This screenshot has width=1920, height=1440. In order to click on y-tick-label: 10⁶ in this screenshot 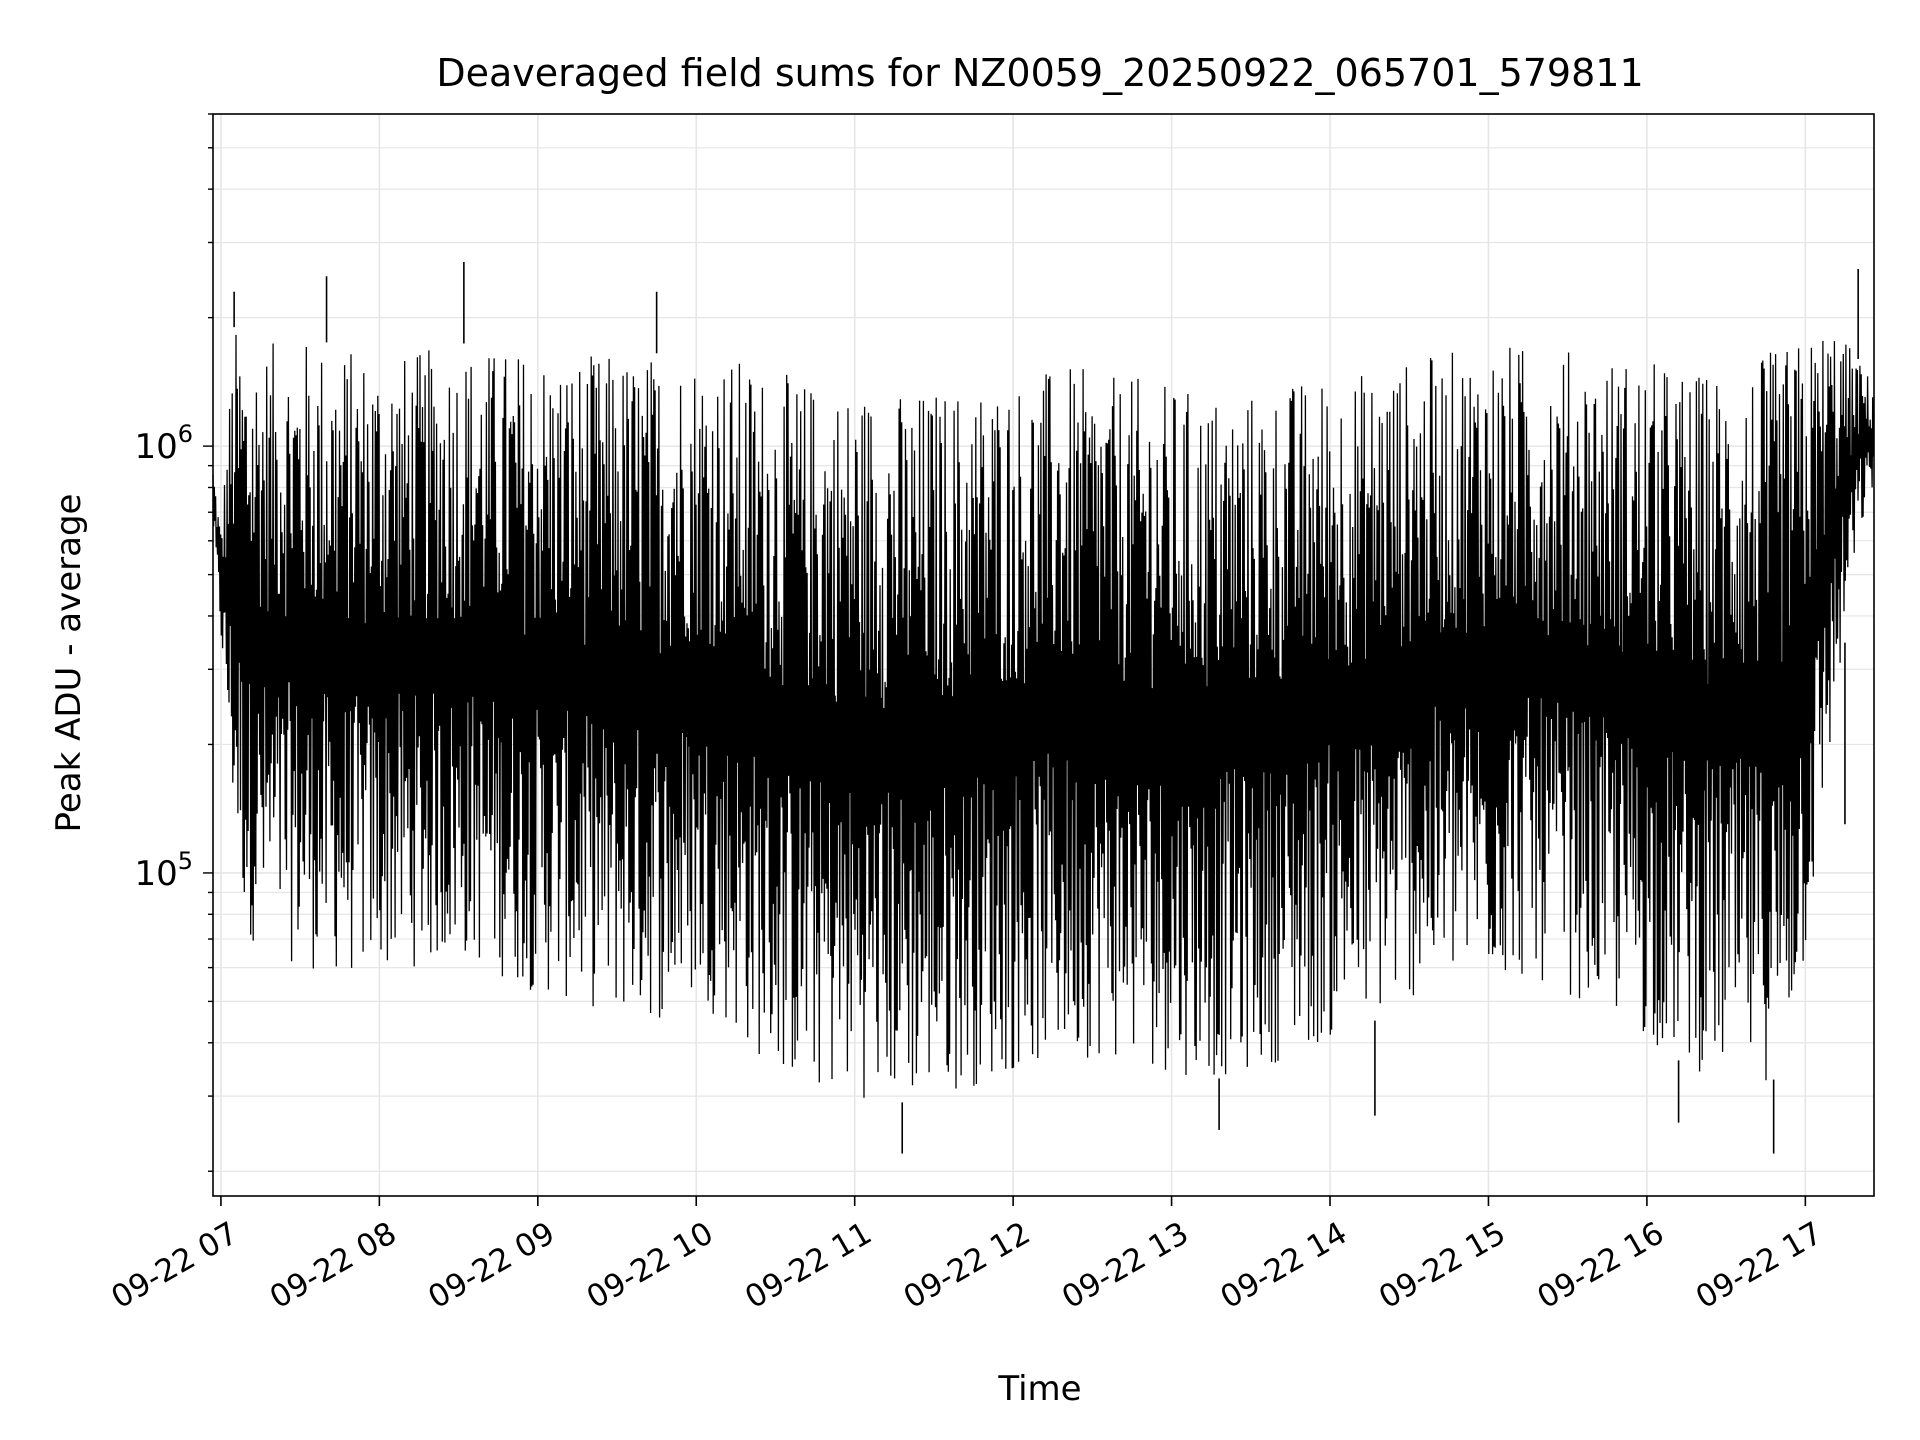, I will do `click(163, 443)`.